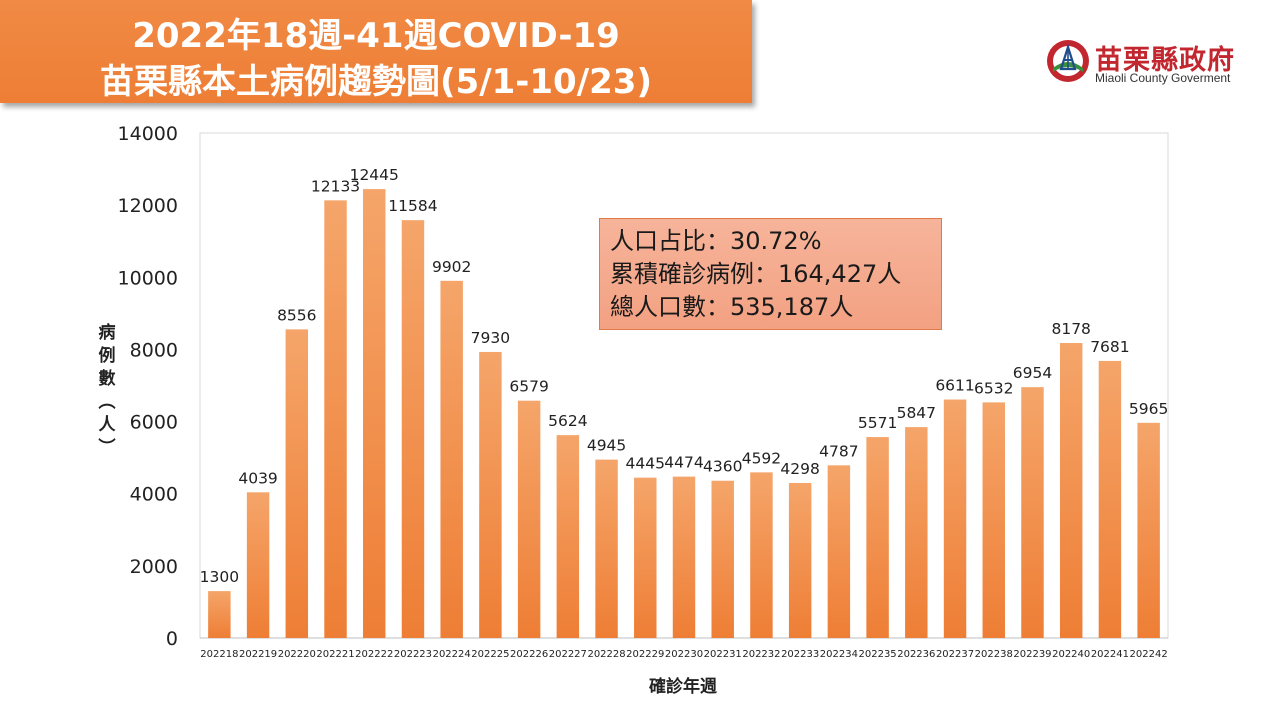 The height and width of the screenshot is (720, 1280). I want to click on bar-value-label: 4445, so click(645, 464).